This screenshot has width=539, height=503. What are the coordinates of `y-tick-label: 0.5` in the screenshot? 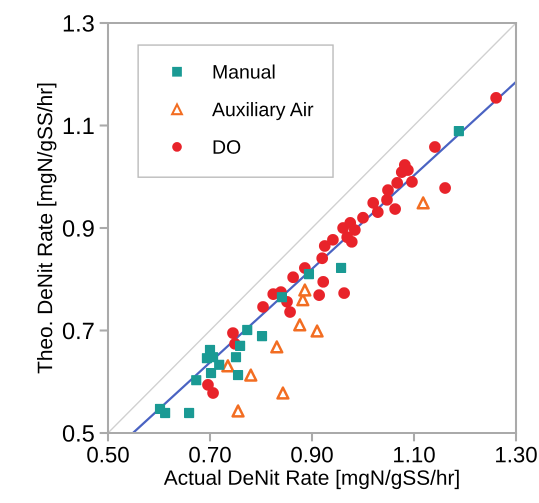 It's located at (78, 433).